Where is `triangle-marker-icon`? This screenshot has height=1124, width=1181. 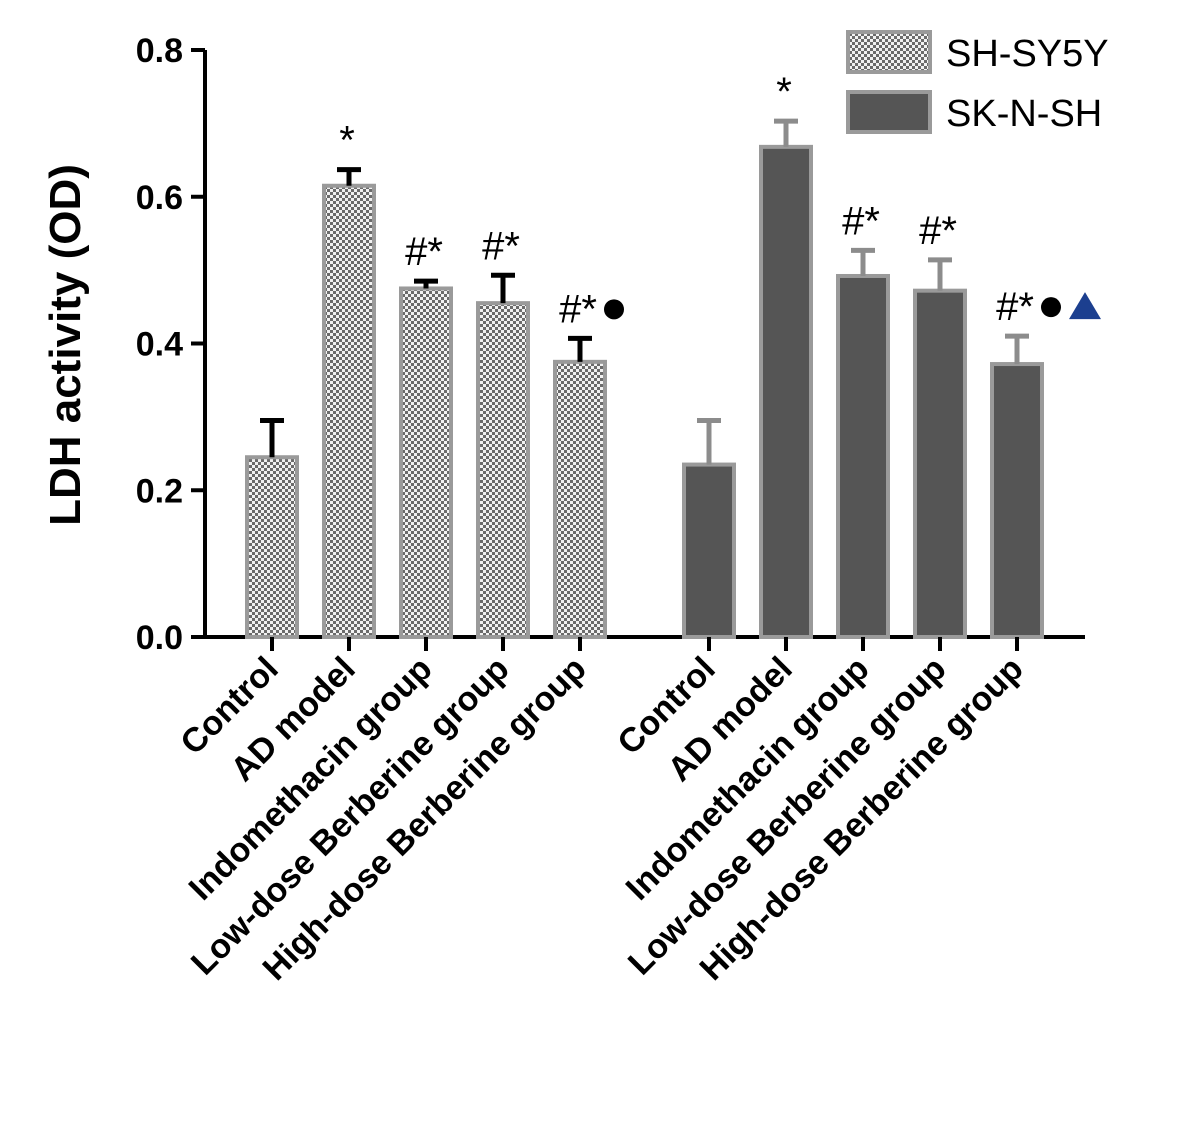 triangle-marker-icon is located at coordinates (1085, 306).